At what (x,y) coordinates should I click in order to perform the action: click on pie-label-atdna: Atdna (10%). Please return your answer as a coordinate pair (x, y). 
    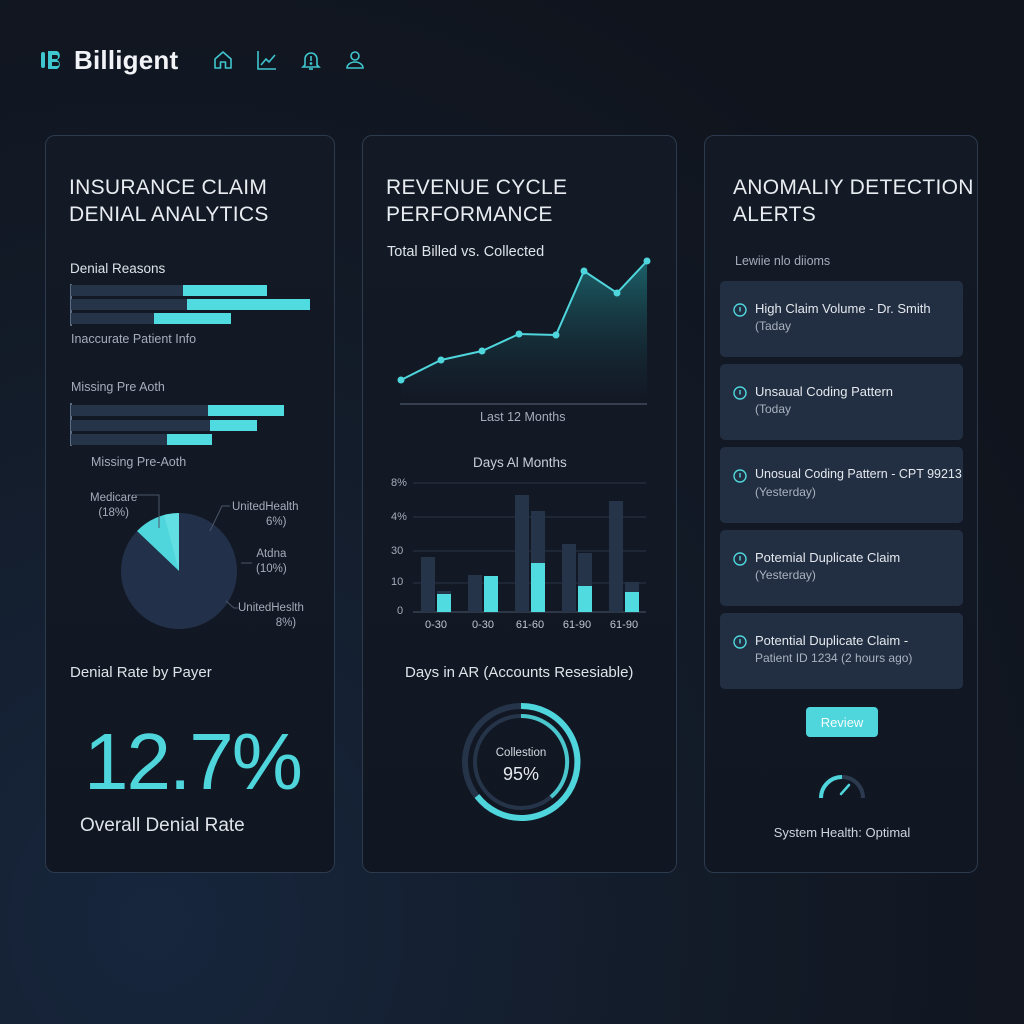
    Looking at the image, I should click on (271, 561).